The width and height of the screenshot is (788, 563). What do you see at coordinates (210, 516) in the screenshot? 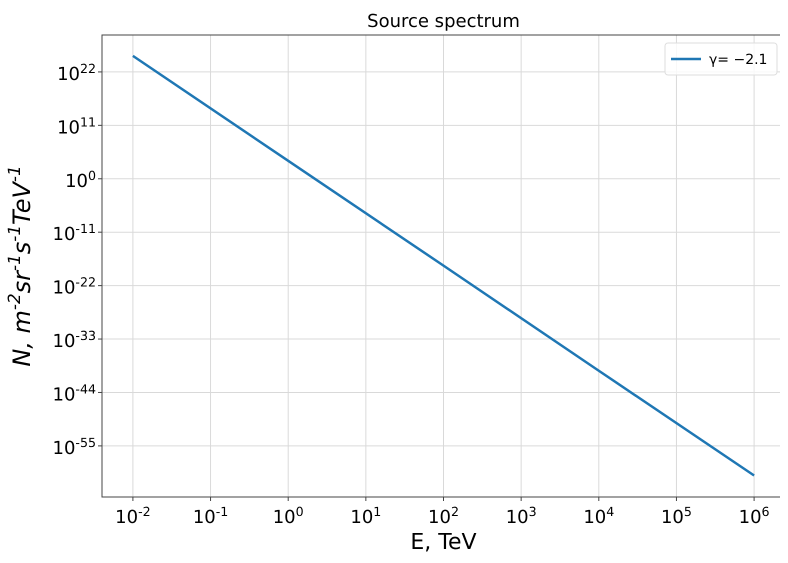
I see `x-tick-label: 10$^{-1}$` at bounding box center [210, 516].